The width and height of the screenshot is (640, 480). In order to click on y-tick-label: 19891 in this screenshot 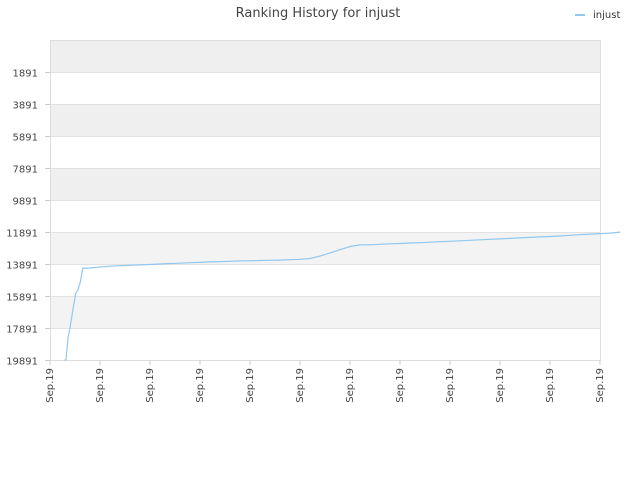, I will do `click(22, 362)`.